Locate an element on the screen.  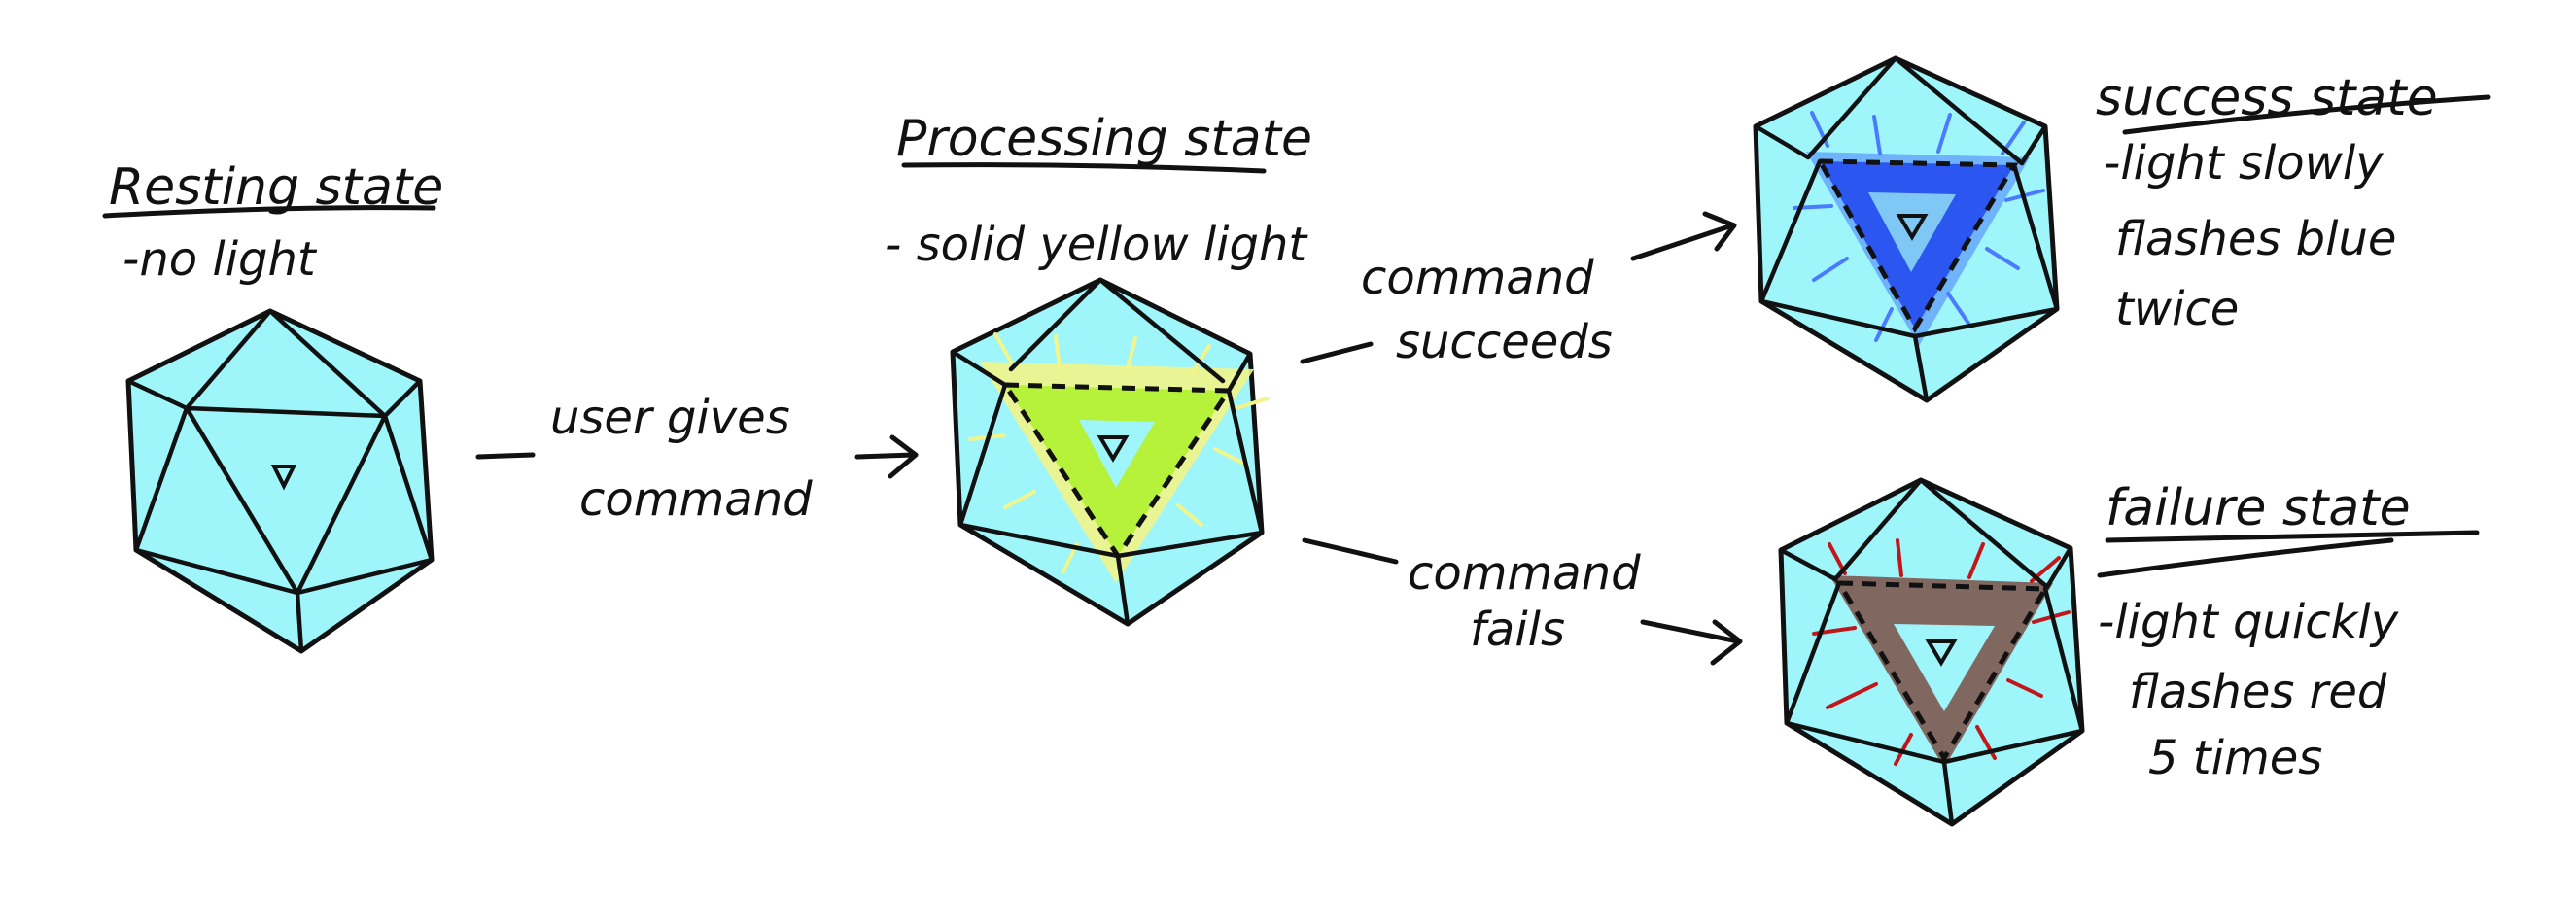
processing-state: Processing state - solid yellow light is located at coordinates (1098, 368).